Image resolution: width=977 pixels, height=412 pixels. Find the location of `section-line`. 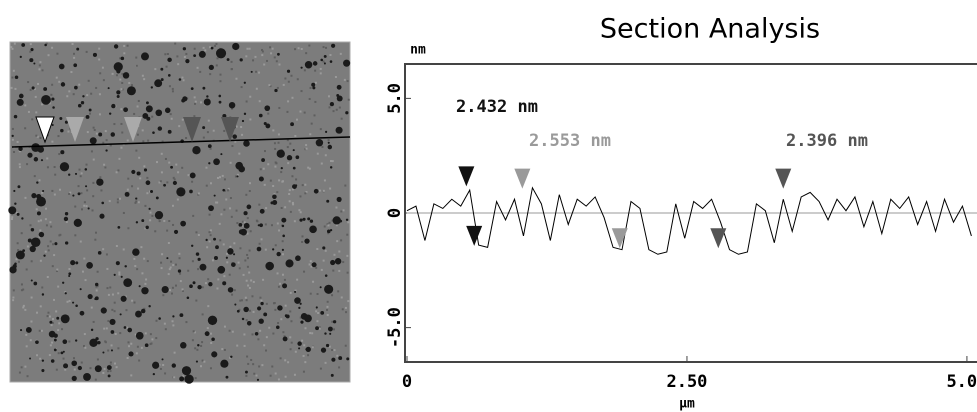

section-line is located at coordinates (181, 142).